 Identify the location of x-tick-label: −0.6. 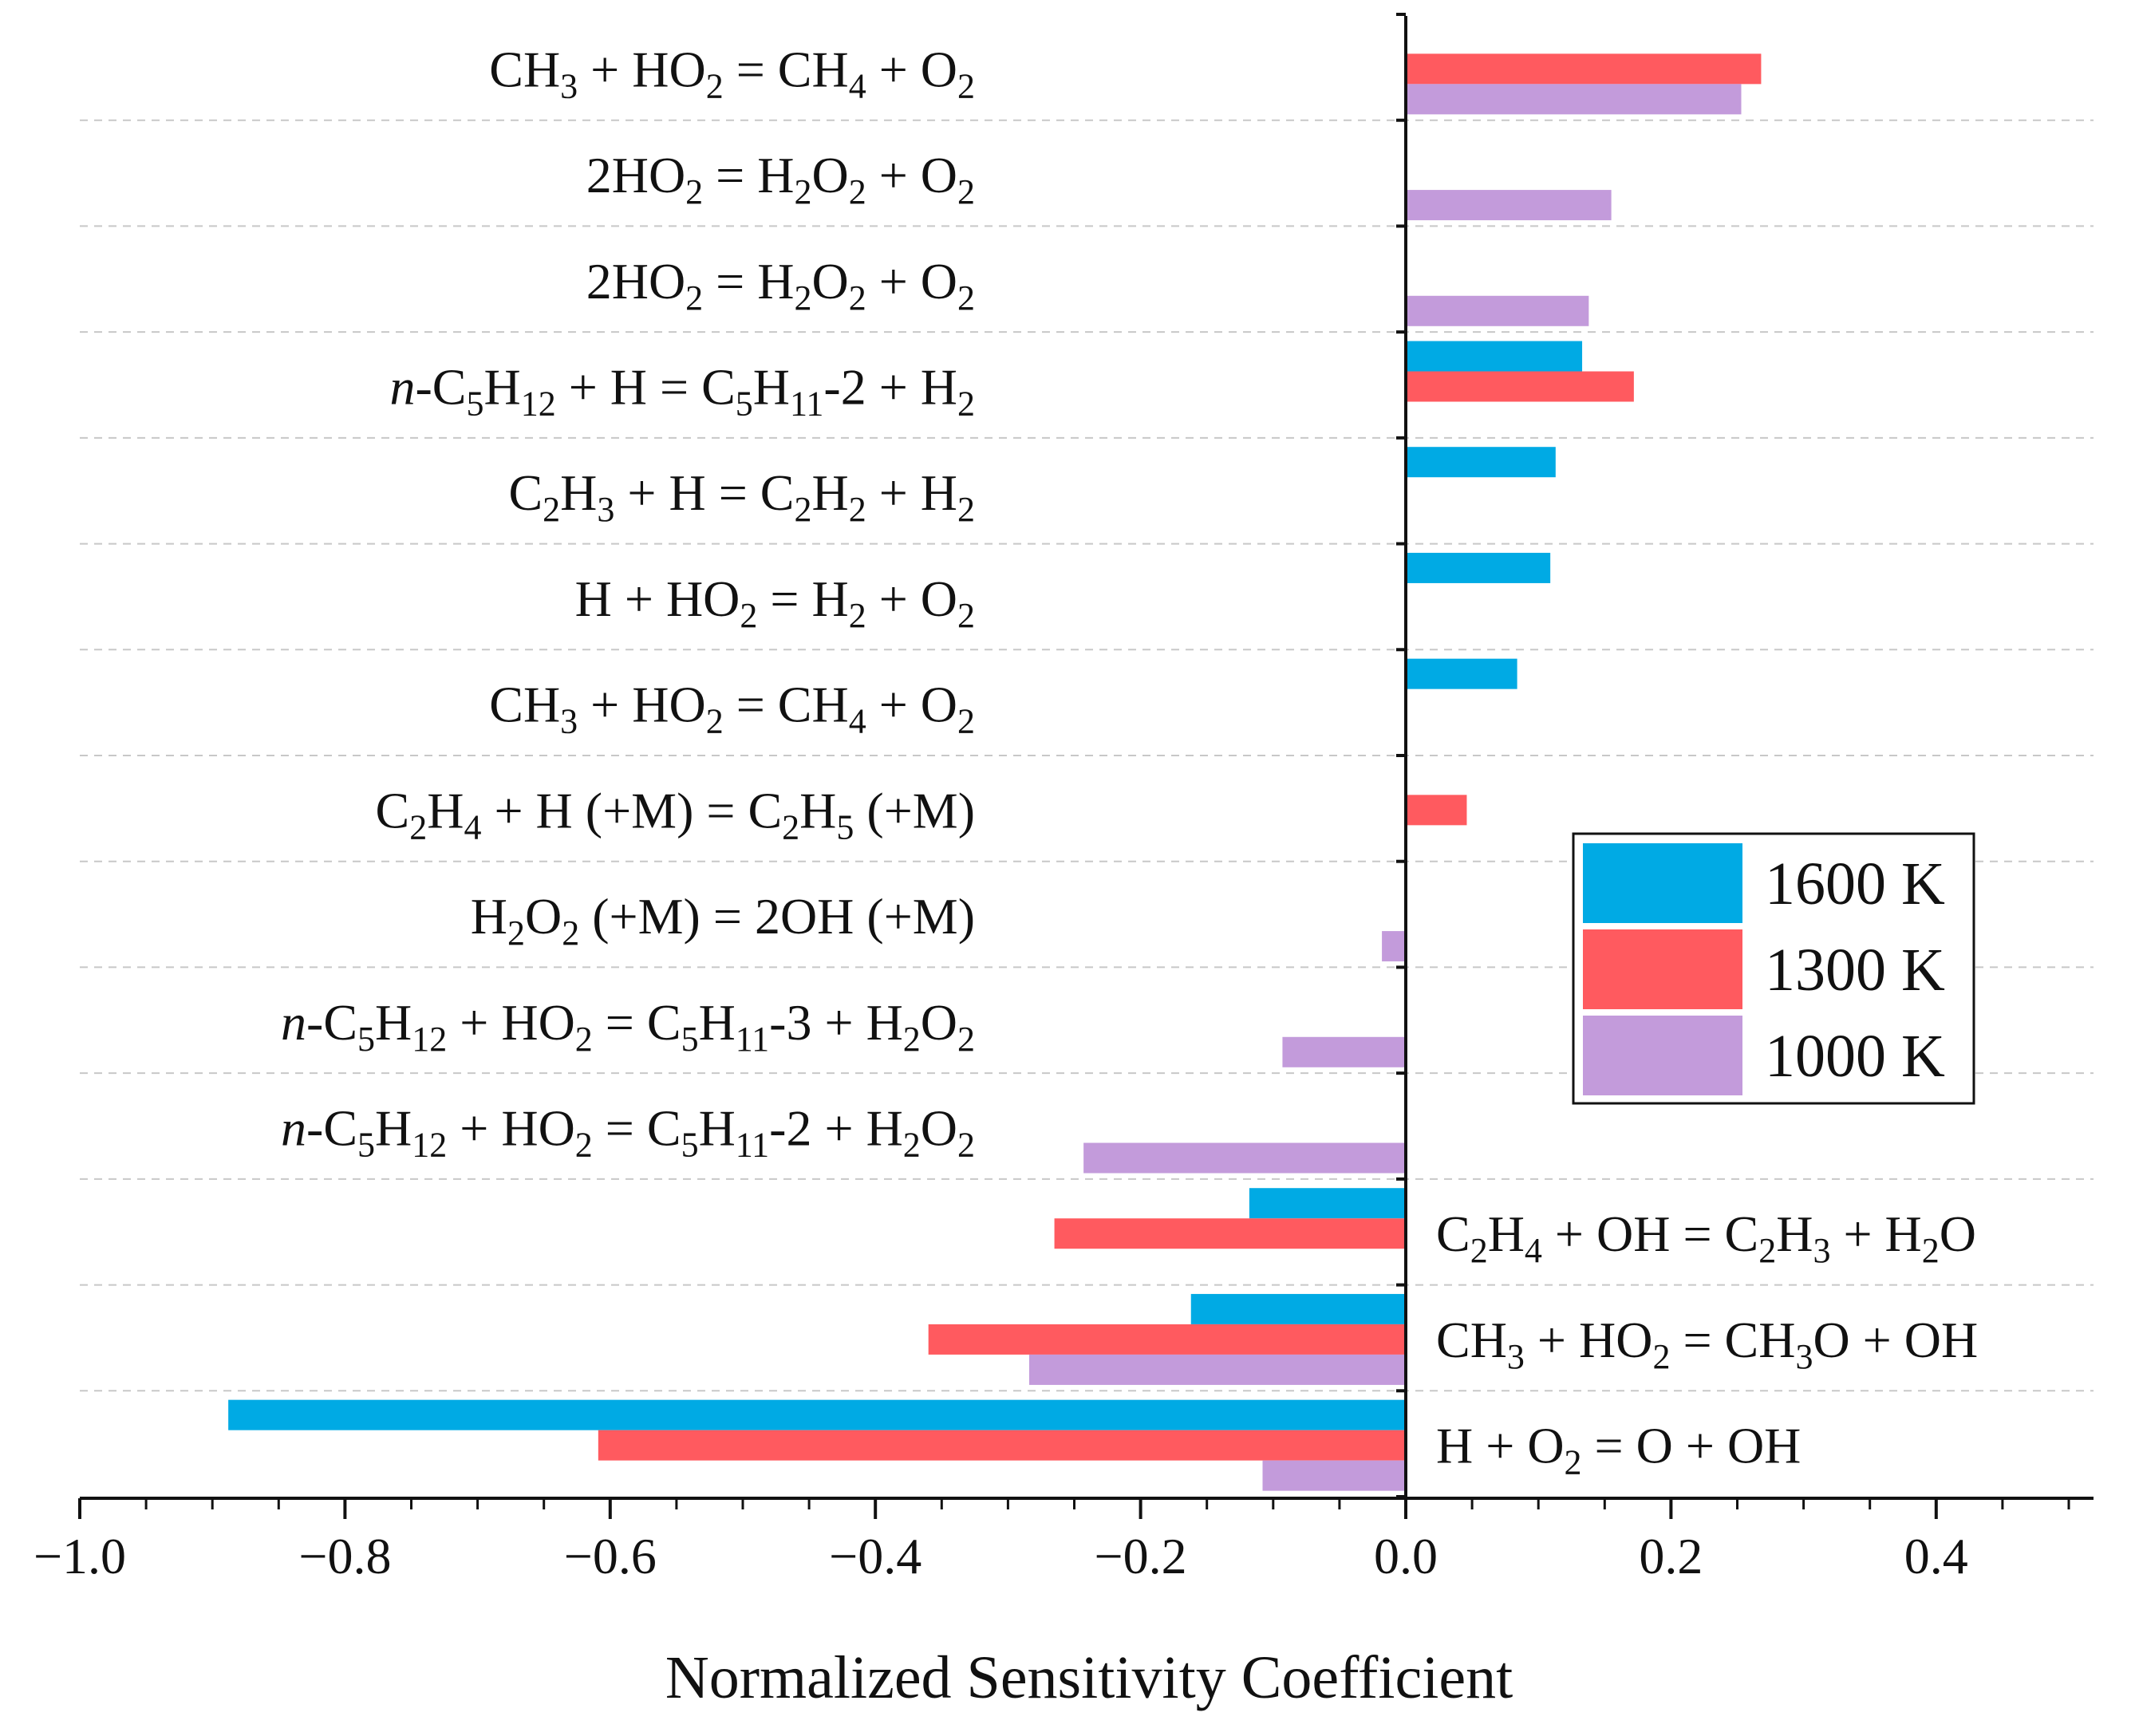
(610, 1556).